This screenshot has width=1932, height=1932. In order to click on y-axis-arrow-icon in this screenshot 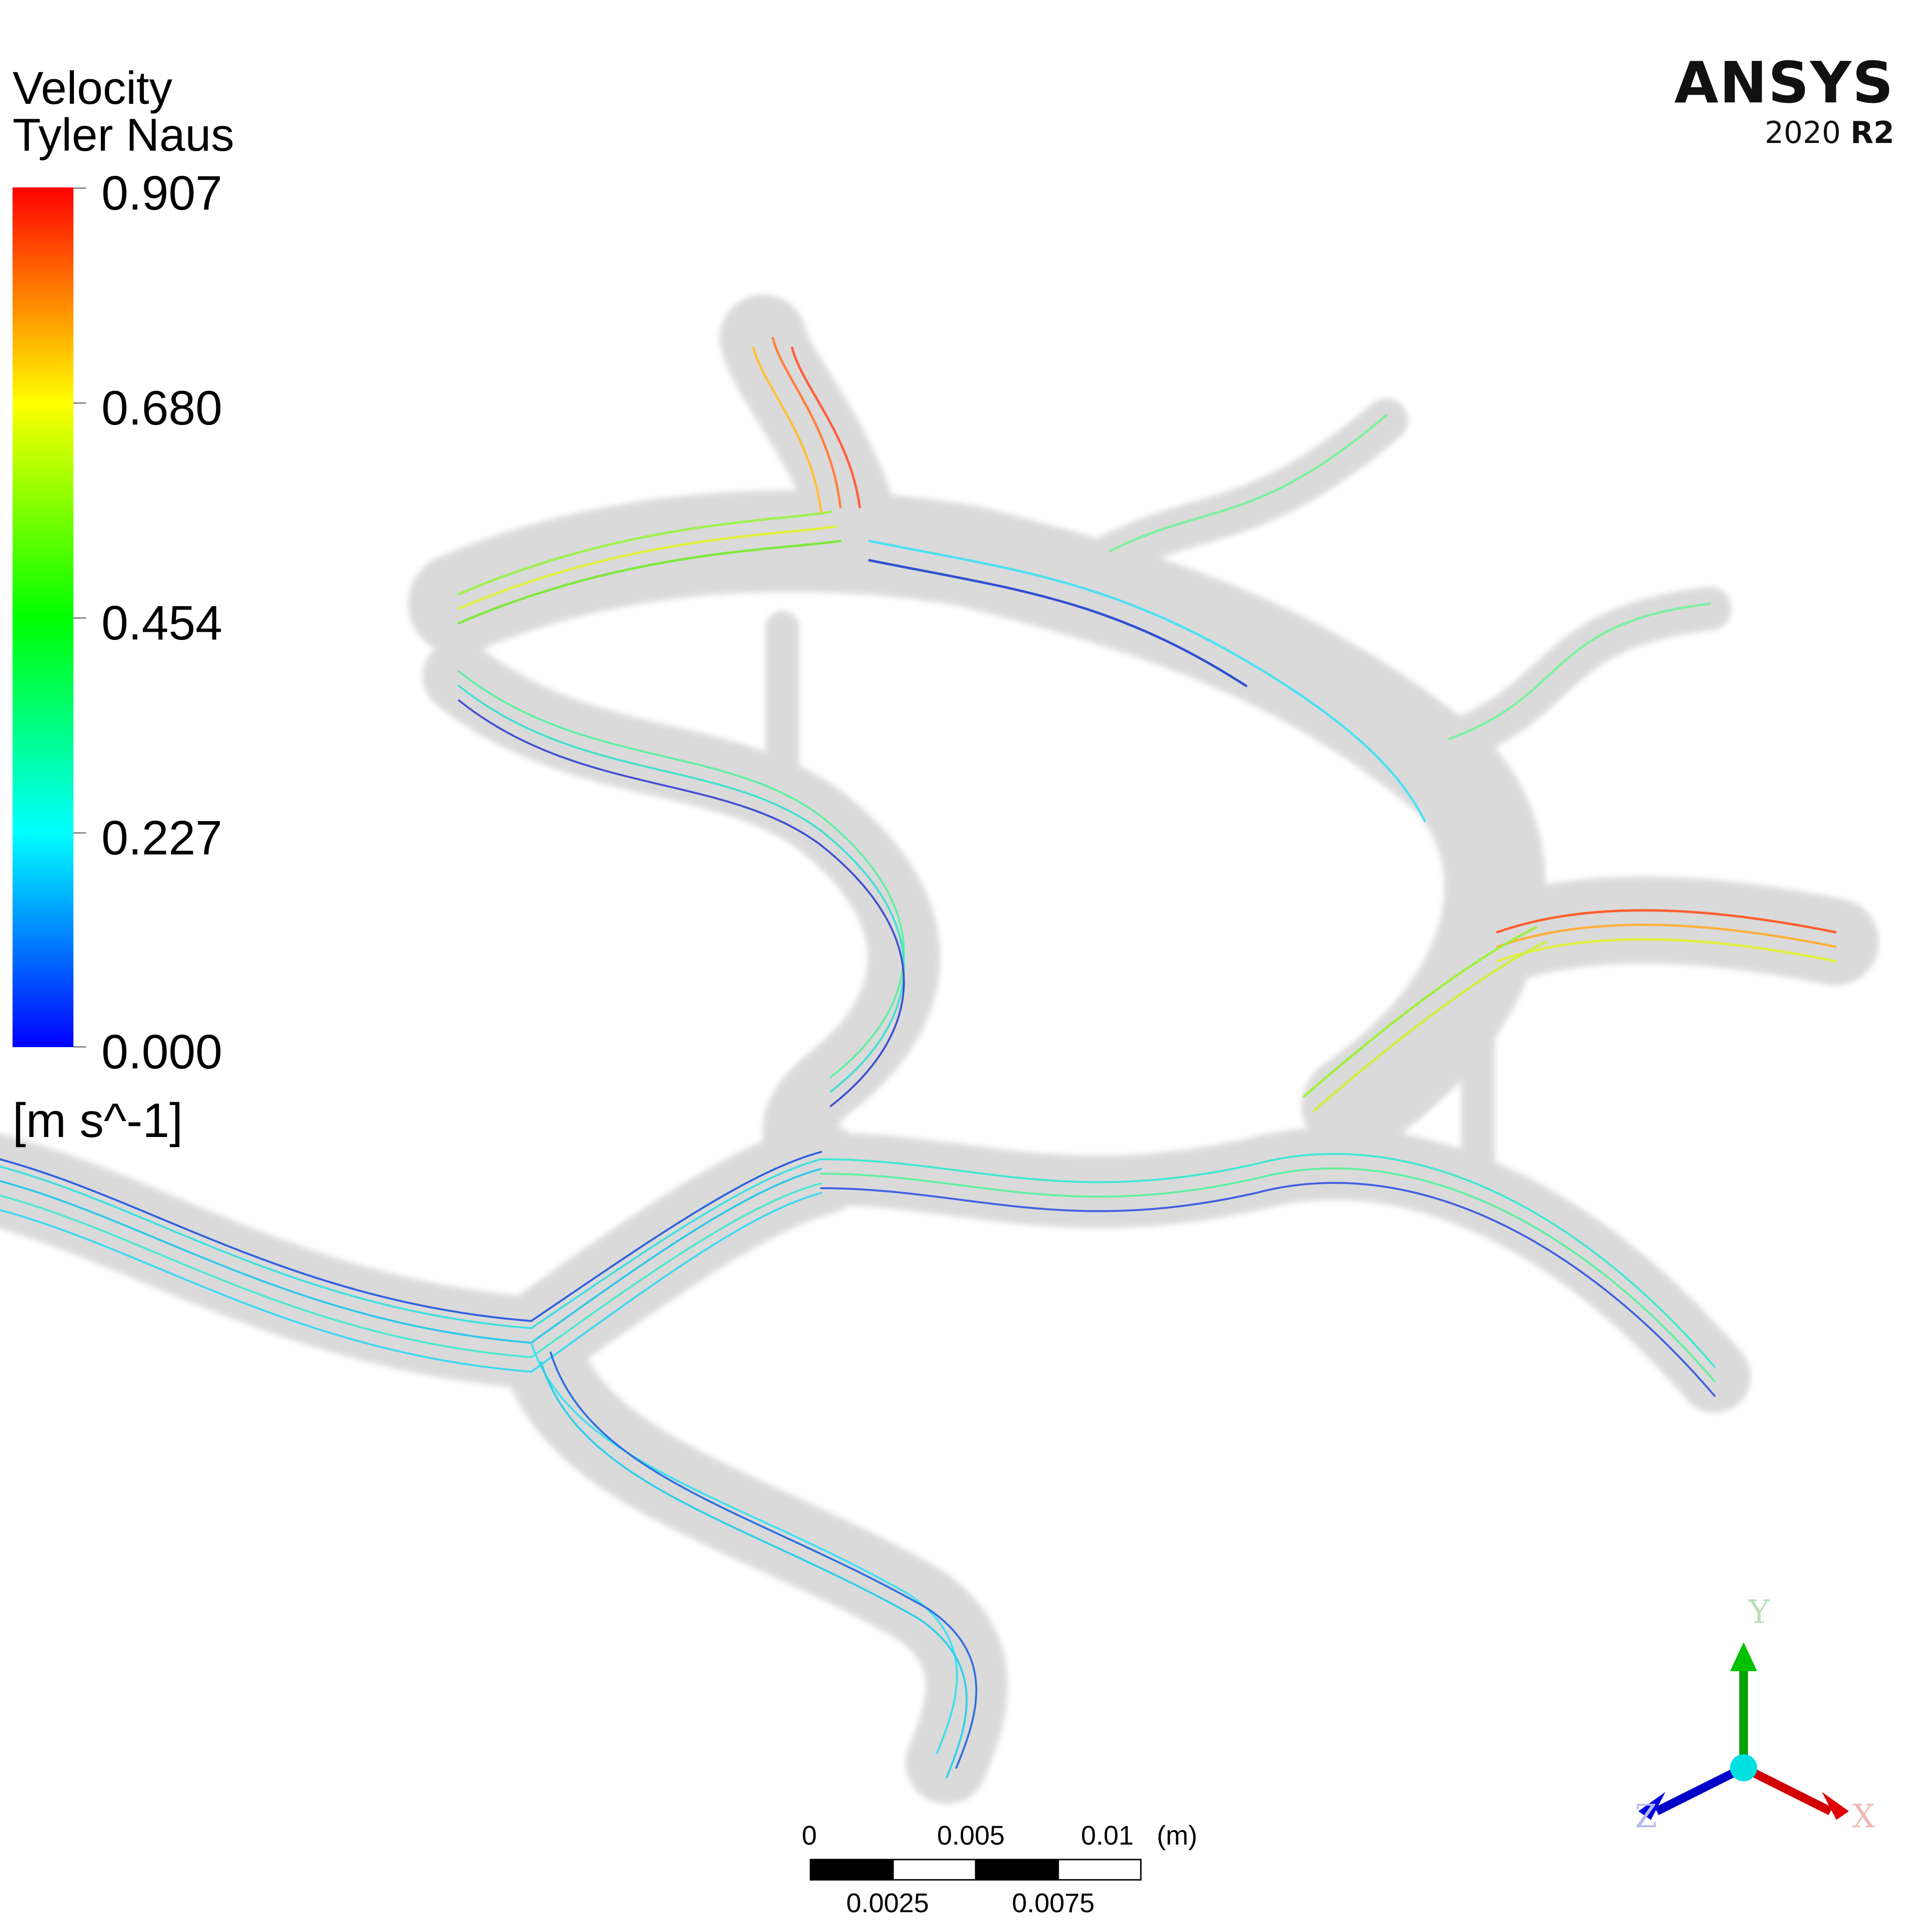, I will do `click(1743, 1656)`.